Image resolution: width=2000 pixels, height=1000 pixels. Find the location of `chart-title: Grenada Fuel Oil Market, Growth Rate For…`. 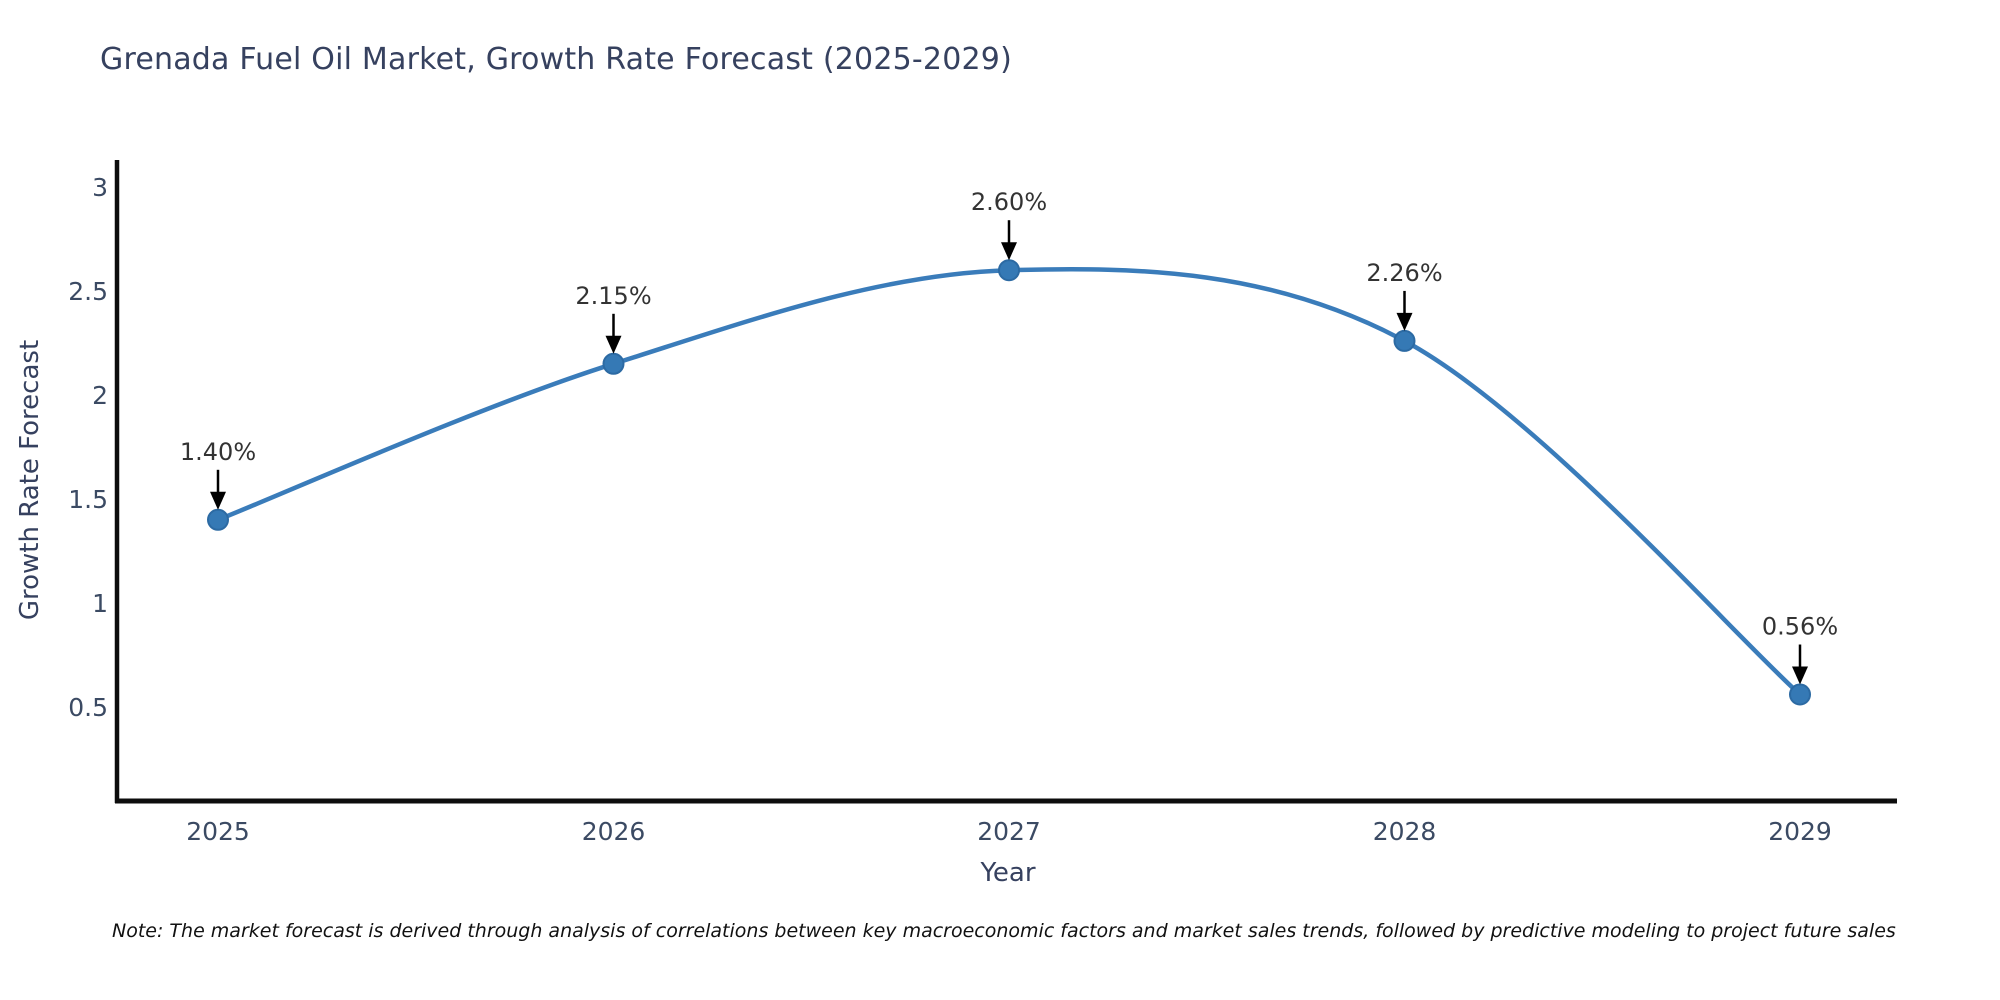

chart-title: Grenada Fuel Oil Market, Growth Rate For… is located at coordinates (556, 59).